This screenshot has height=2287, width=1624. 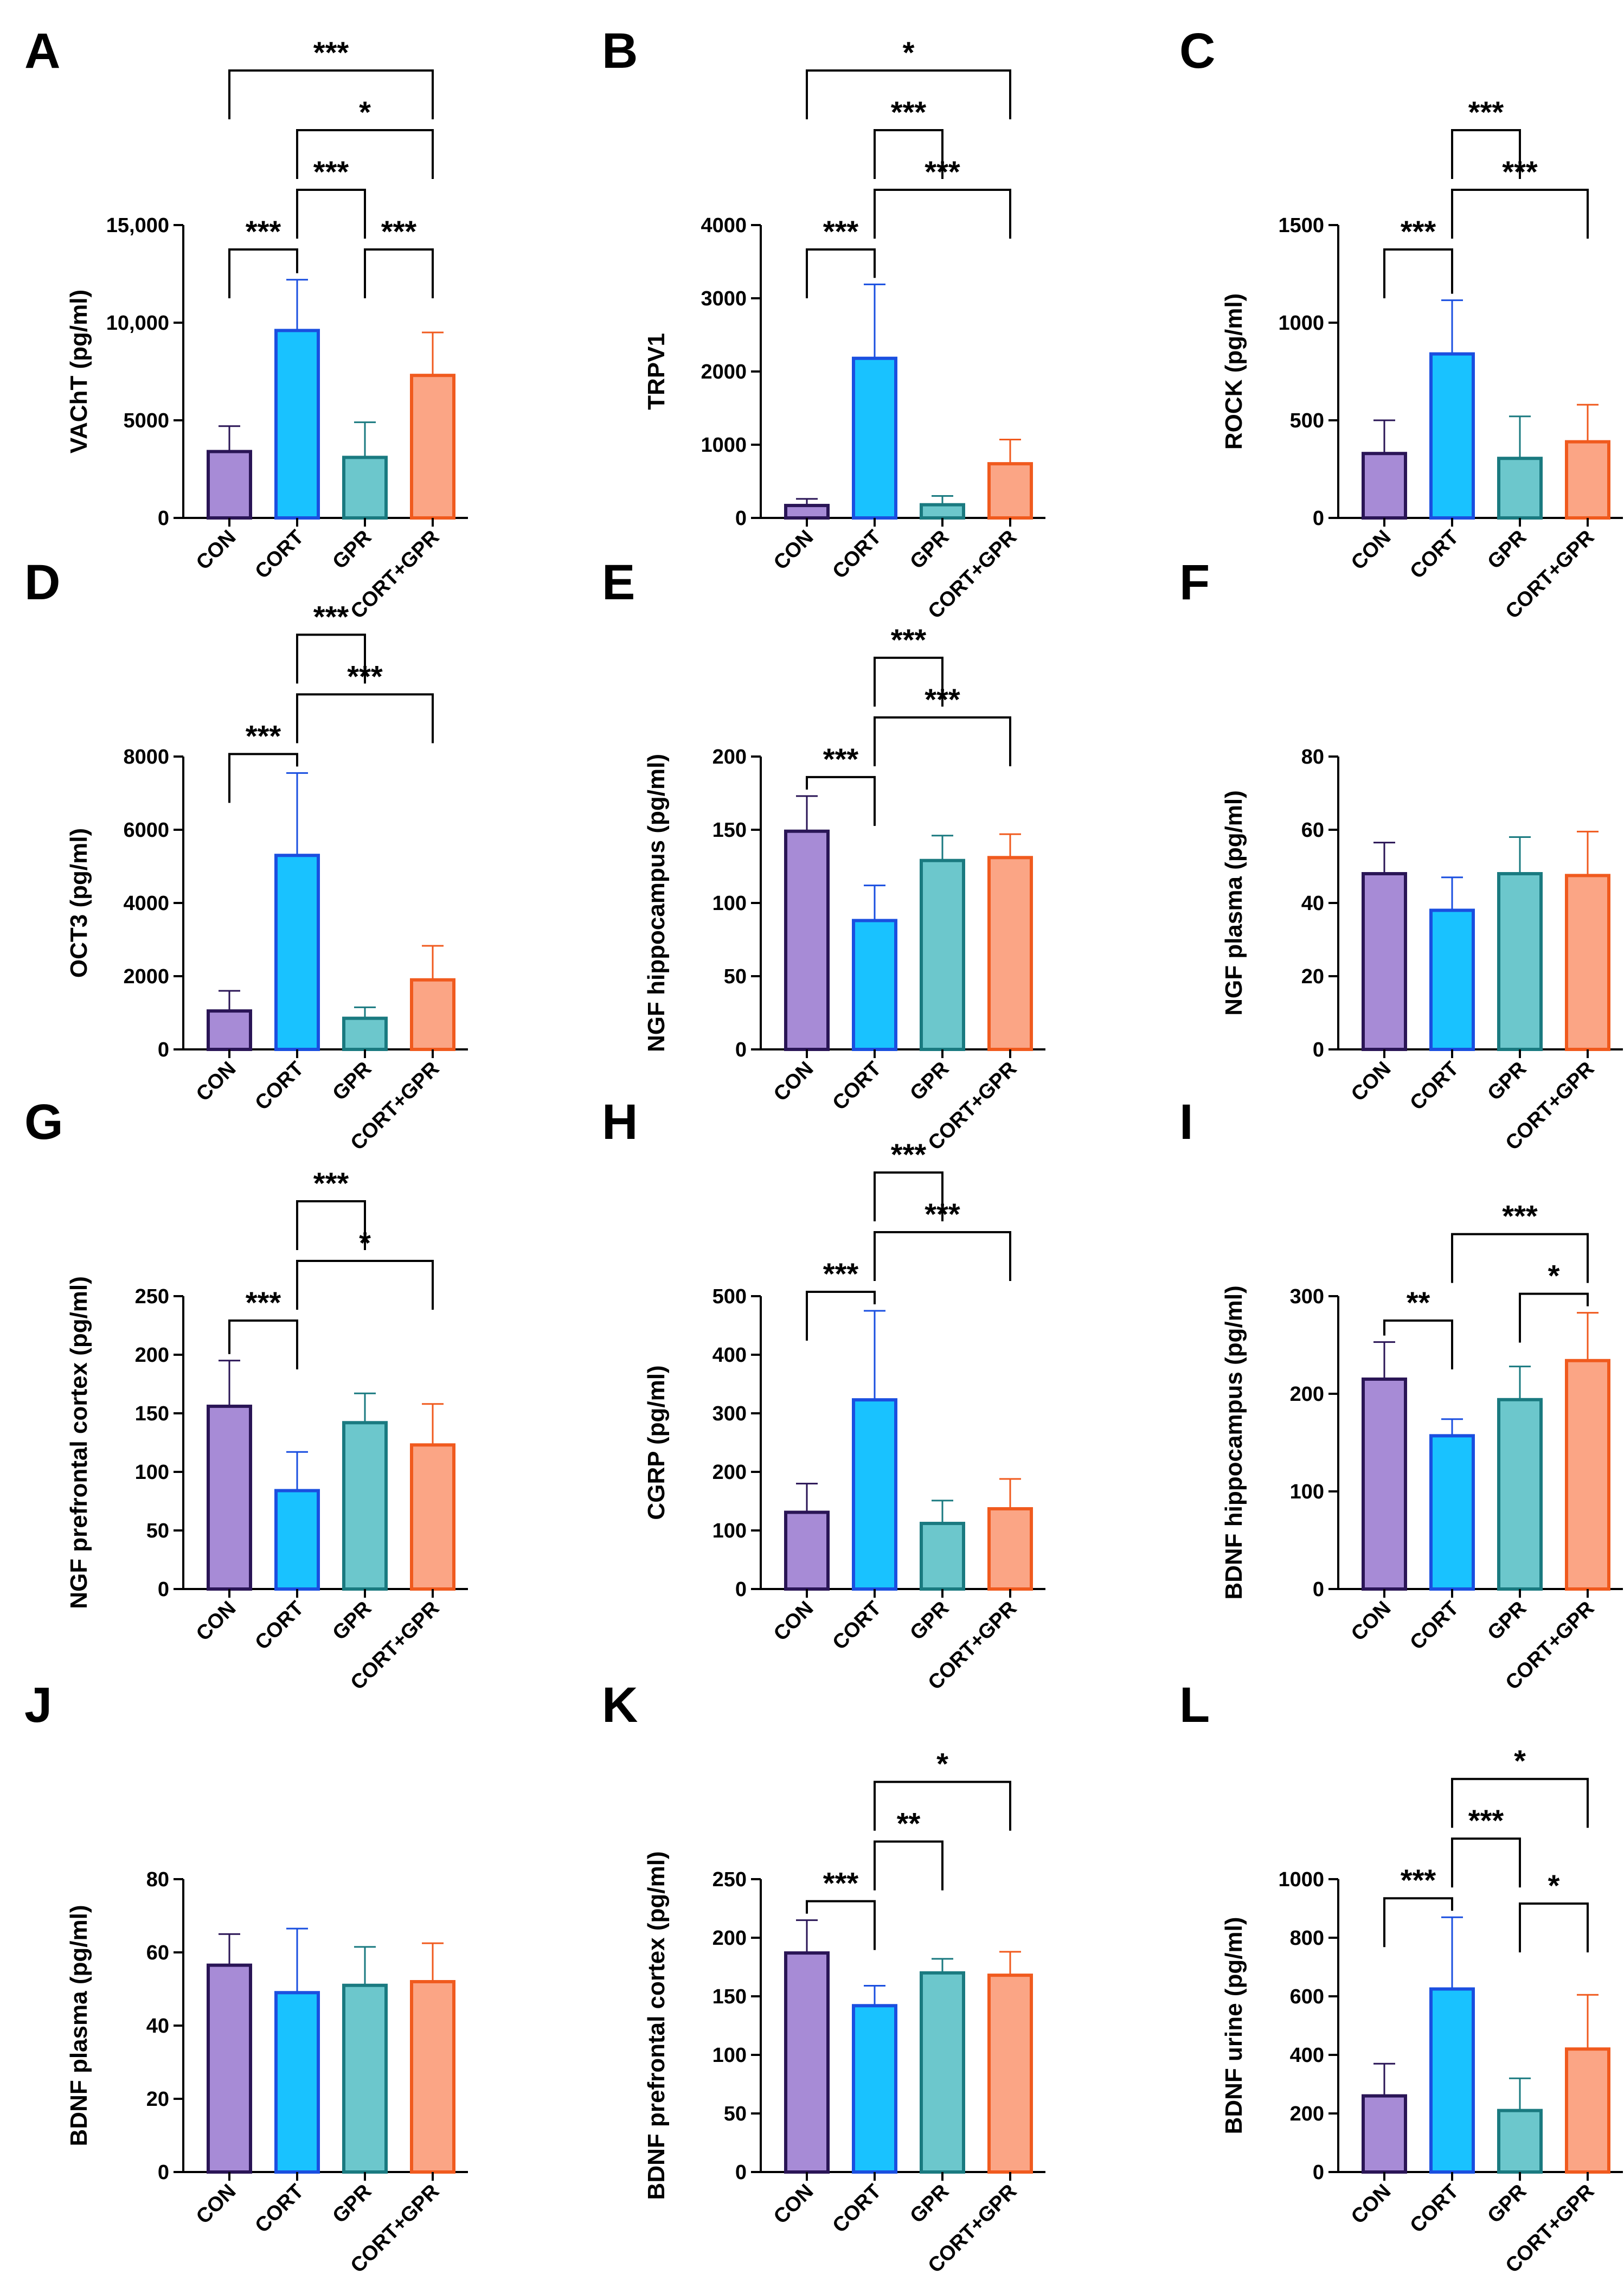 I want to click on y-tick-label: 15,000, so click(x=138, y=225).